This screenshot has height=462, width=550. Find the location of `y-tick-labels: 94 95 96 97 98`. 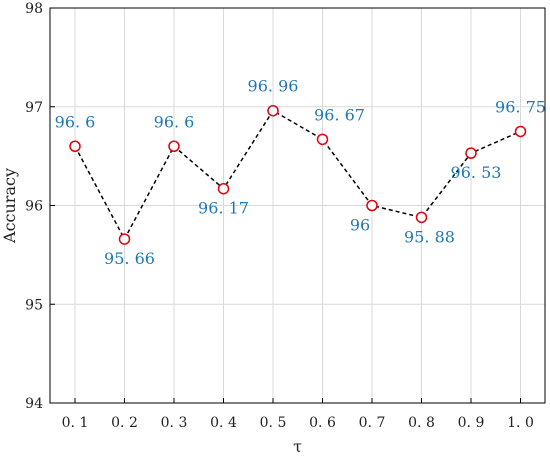

y-tick-labels: 94 95 96 97 98 is located at coordinates (34, 206).